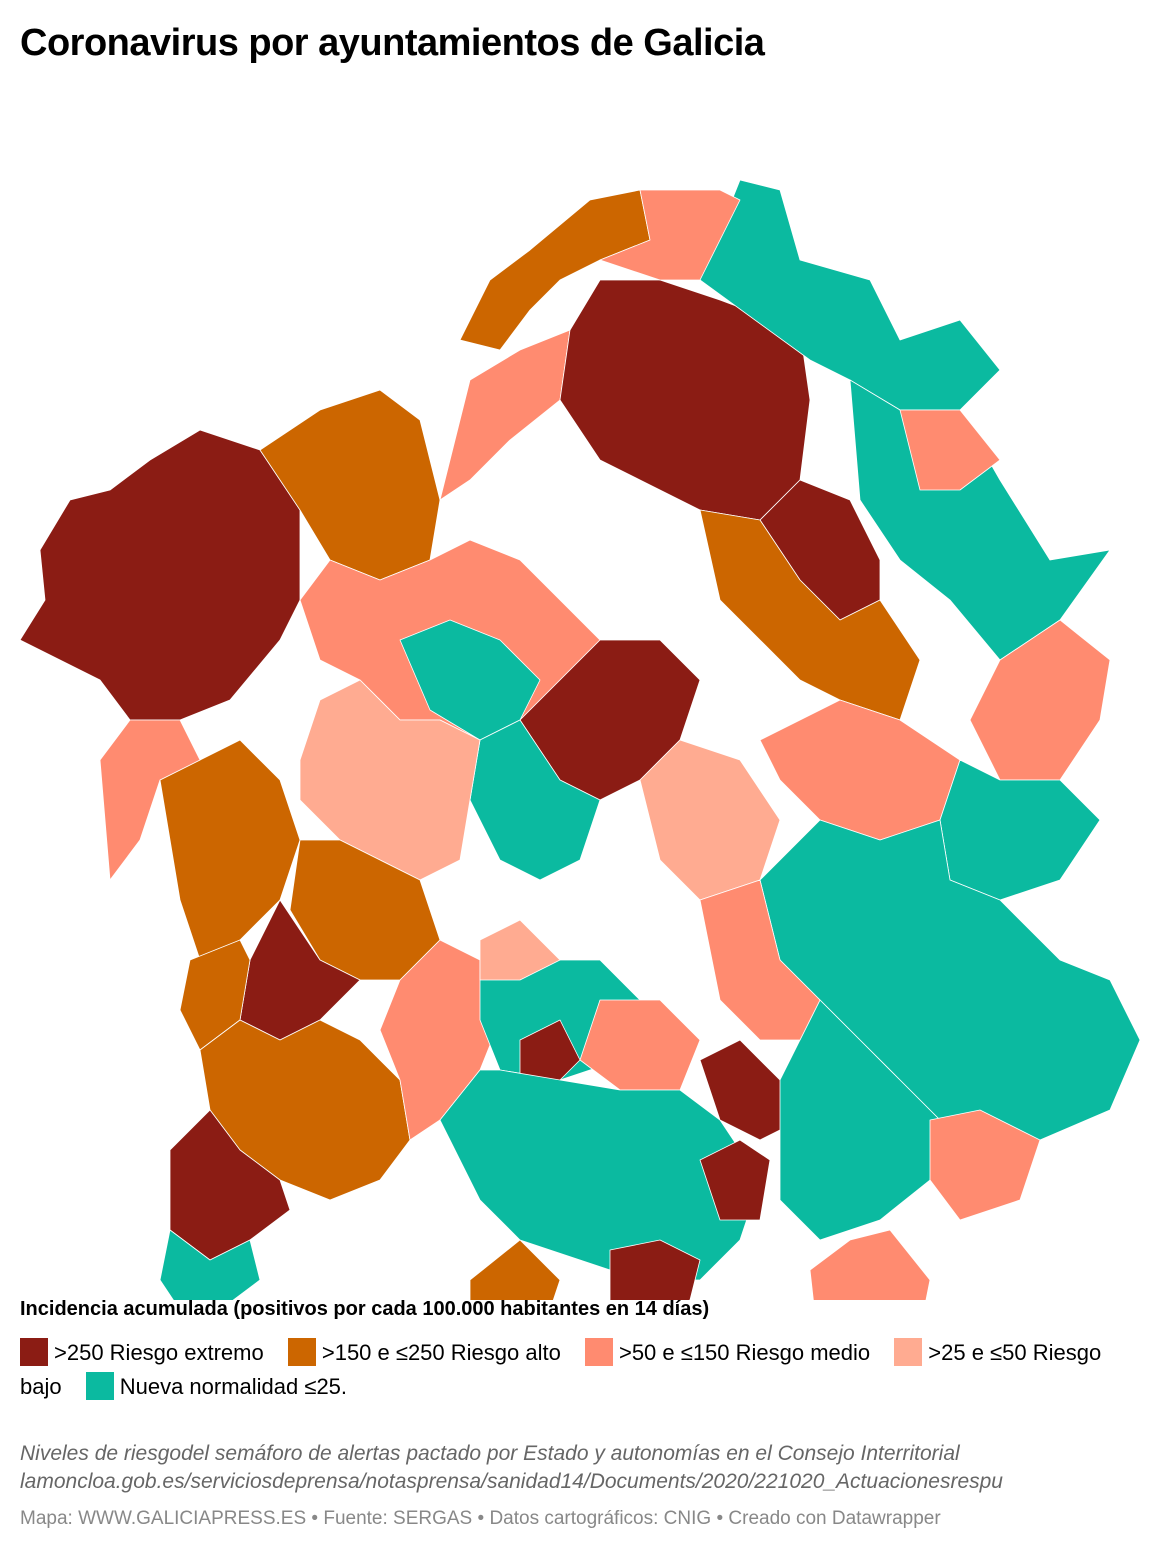 The image size is (1160, 1556). Describe the element at coordinates (598, 1352) in the screenshot. I see `legend-swatch-medium` at that location.